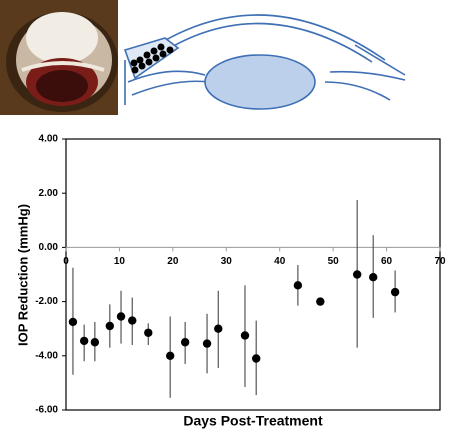  I want to click on x-axis-label: Days Post-Treatment, so click(253, 421).